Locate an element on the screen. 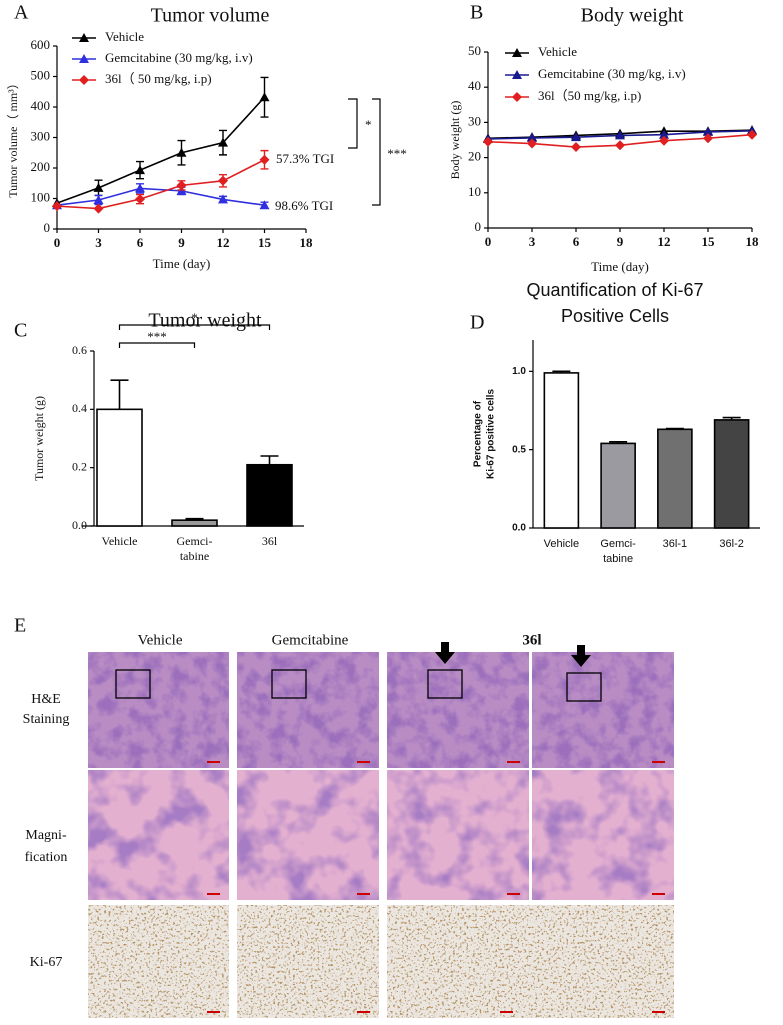  significance-label: * is located at coordinates (194, 317).